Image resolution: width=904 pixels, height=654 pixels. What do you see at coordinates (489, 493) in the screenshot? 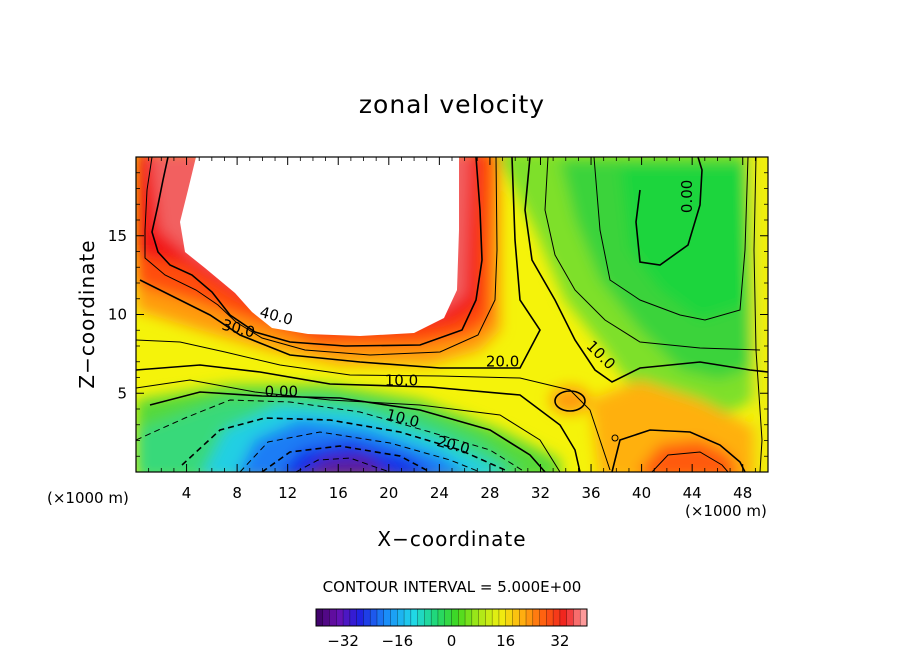
I see `x-tick-label: 28` at bounding box center [489, 493].